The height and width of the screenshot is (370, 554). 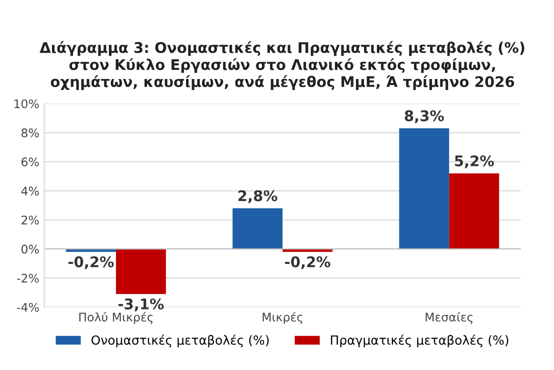 What do you see at coordinates (419, 341) in the screenshot?
I see `legend-label: Πραγματικές μεταβολές (%)` at bounding box center [419, 341].